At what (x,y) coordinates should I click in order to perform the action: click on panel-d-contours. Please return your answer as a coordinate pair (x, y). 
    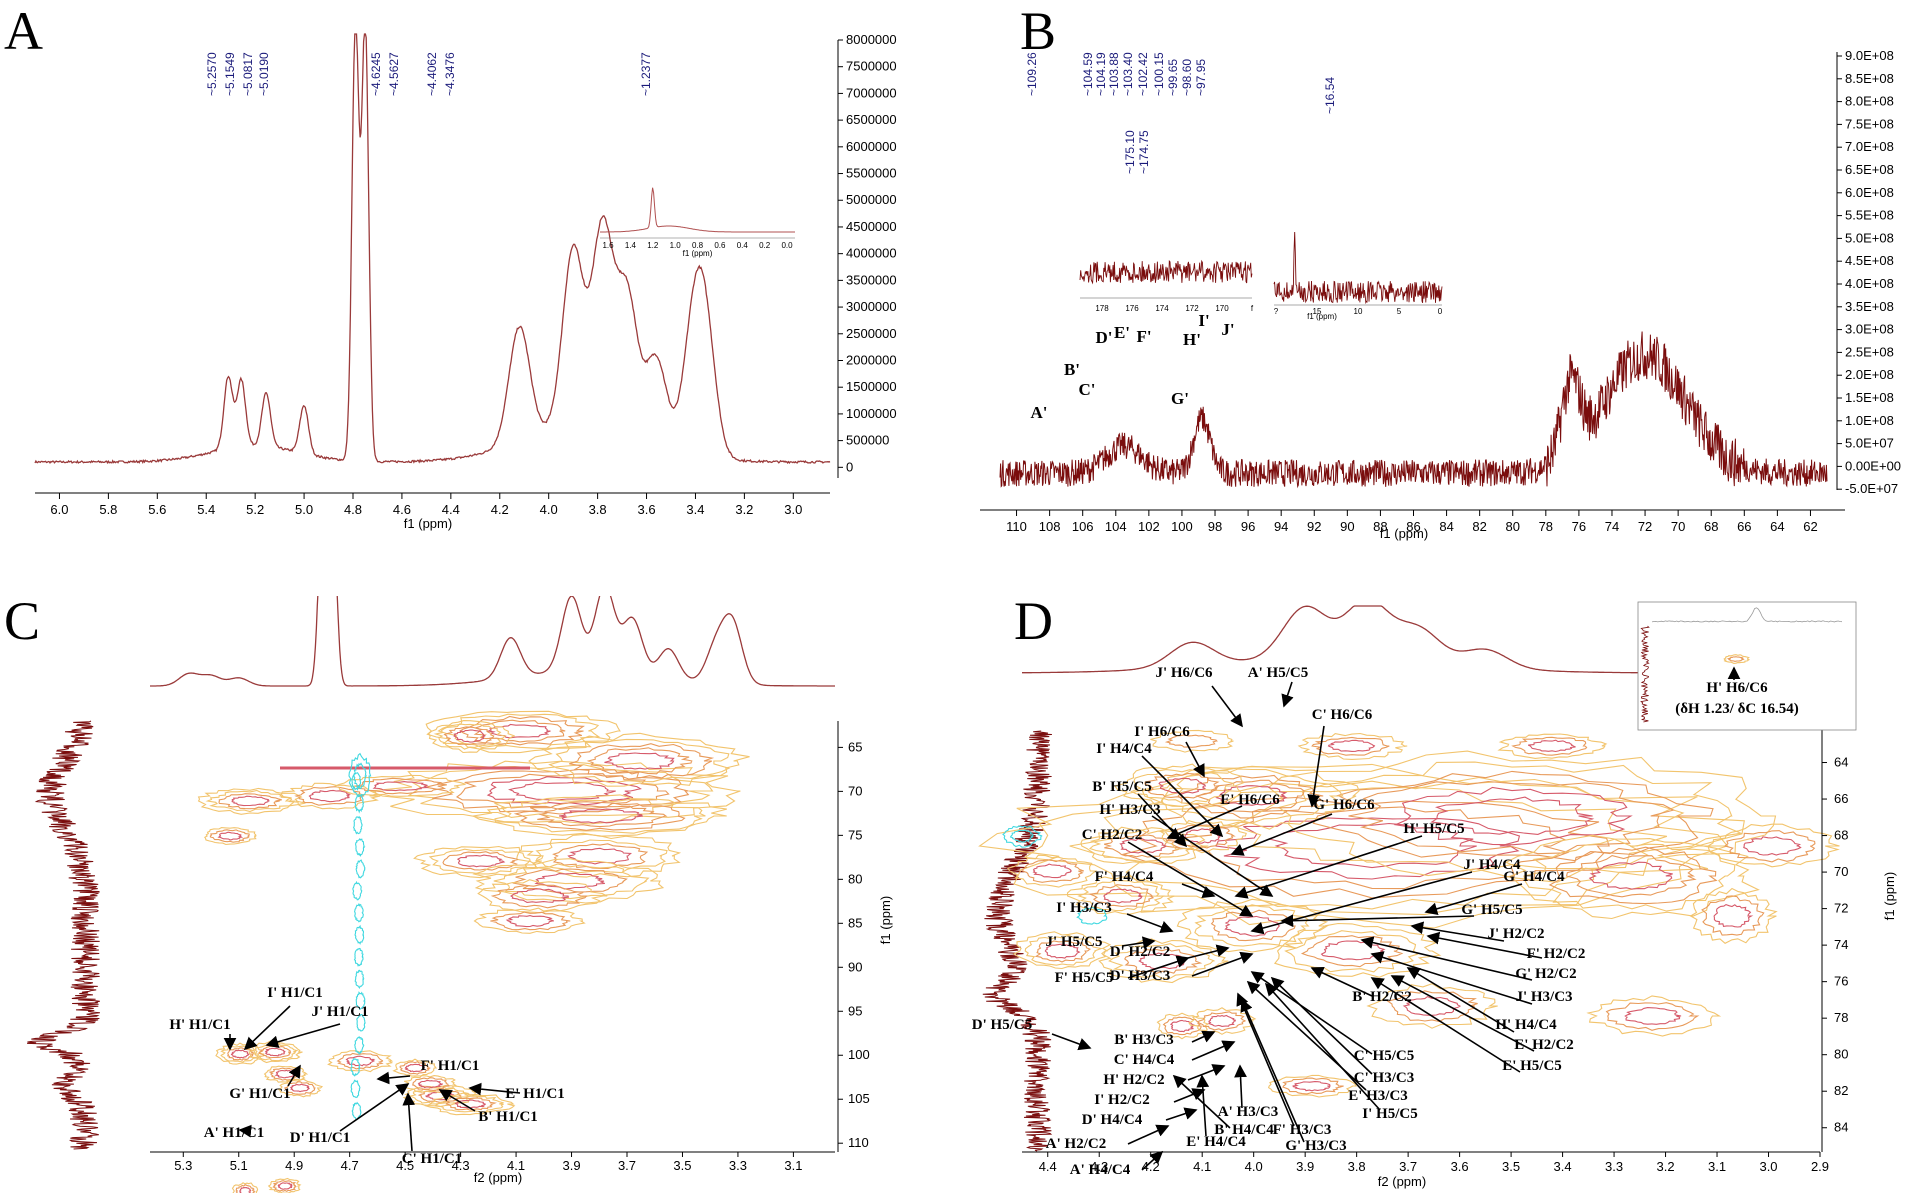
    Looking at the image, I should click on (1409, 913).